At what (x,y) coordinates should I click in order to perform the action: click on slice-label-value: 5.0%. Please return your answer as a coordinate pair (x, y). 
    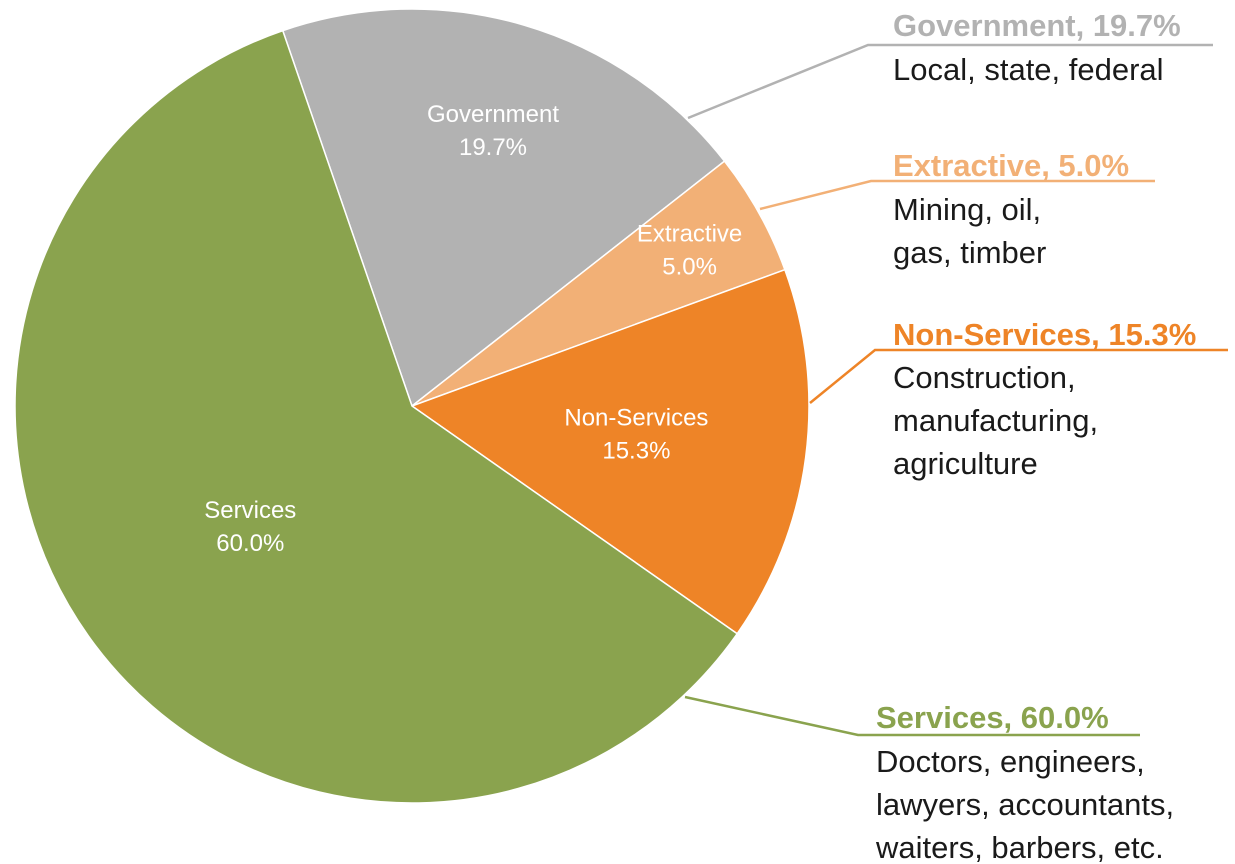
    Looking at the image, I should click on (689, 267).